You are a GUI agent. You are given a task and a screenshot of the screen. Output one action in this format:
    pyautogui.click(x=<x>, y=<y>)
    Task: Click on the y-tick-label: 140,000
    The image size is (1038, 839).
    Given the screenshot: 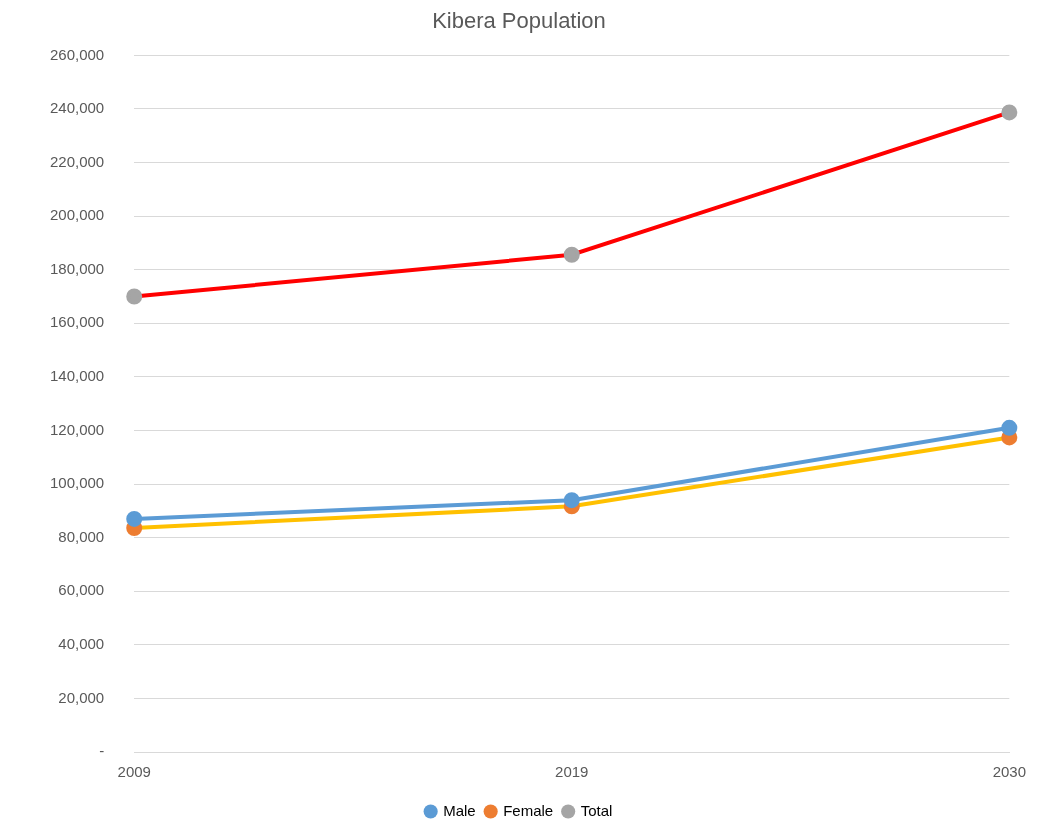 What is the action you would take?
    pyautogui.click(x=77, y=376)
    